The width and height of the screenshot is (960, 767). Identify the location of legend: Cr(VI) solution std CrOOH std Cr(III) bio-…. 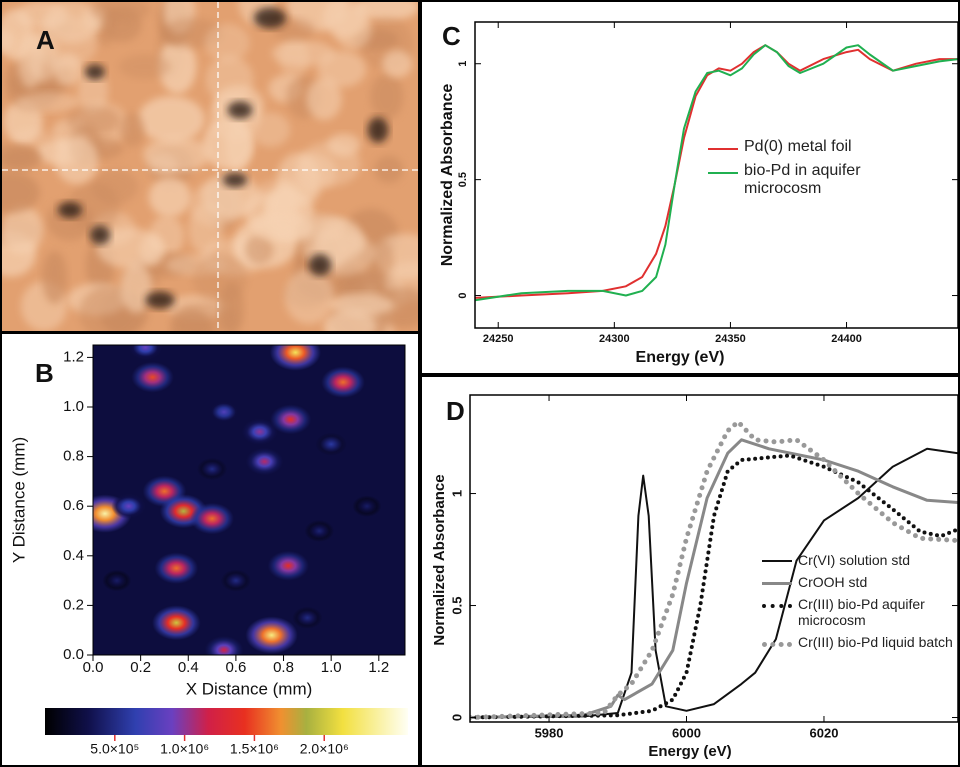
(859, 604).